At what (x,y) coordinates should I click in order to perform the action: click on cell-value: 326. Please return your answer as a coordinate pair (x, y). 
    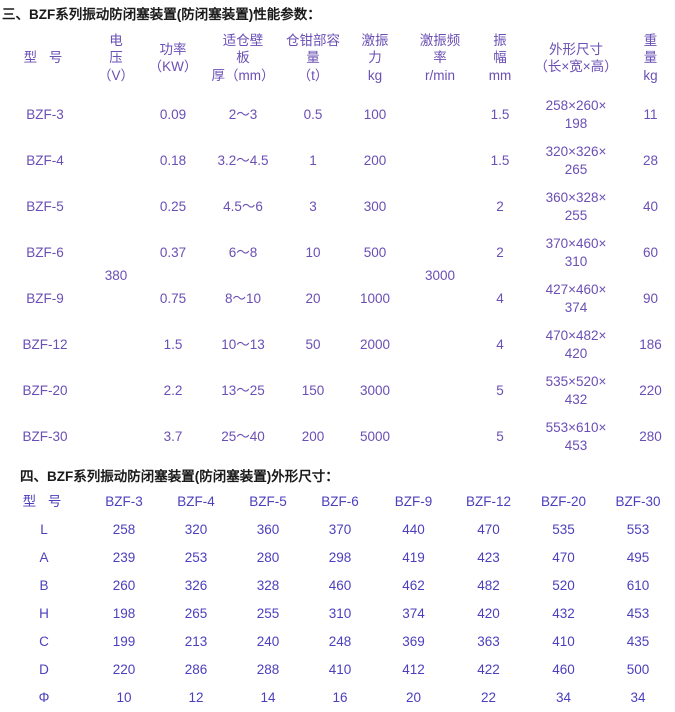
    Looking at the image, I should click on (196, 585).